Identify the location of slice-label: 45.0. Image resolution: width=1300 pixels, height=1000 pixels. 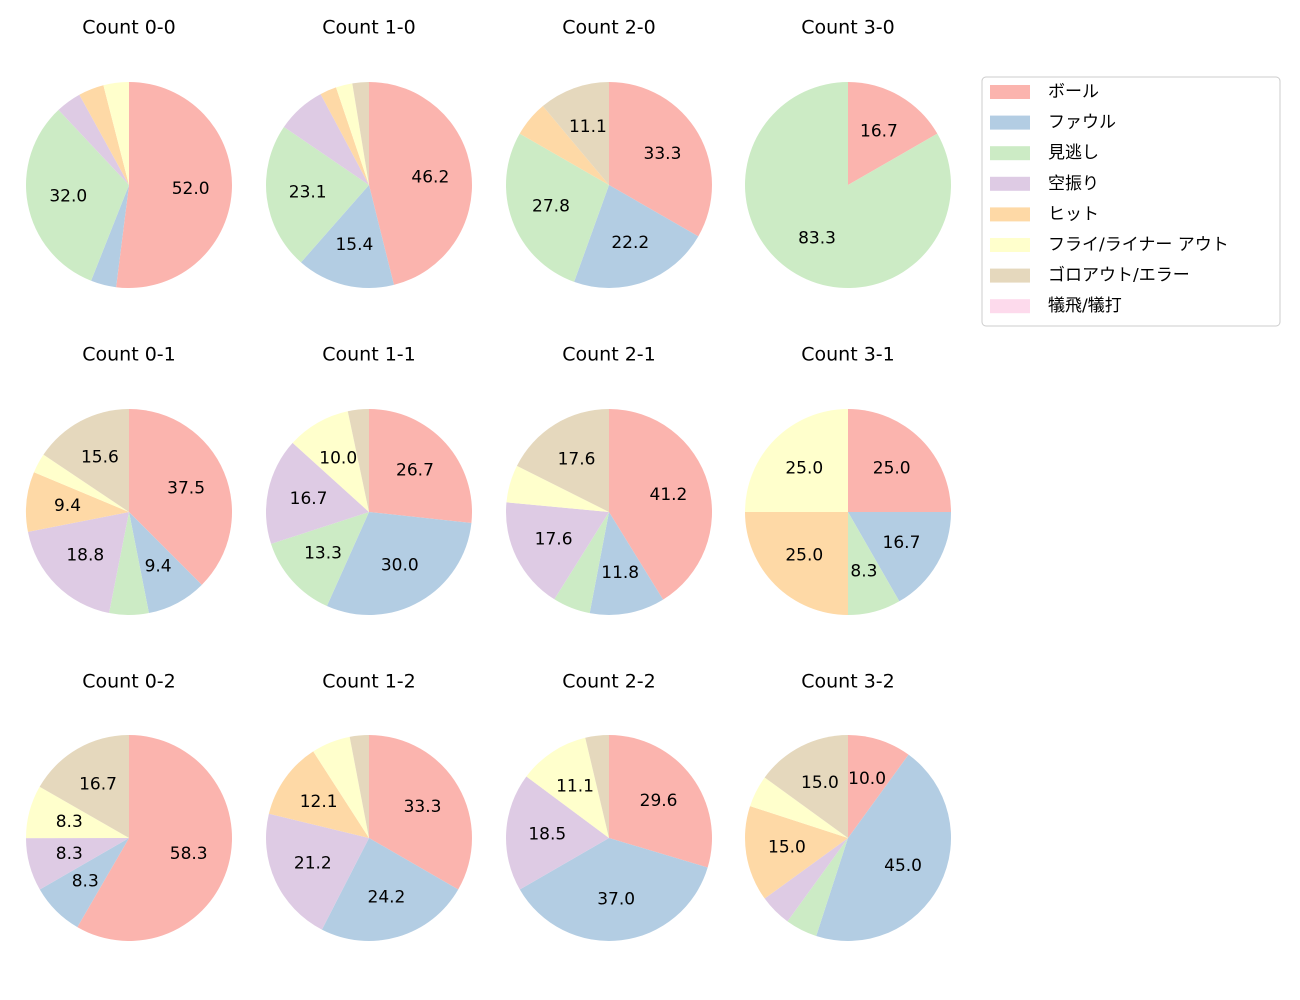
(903, 866).